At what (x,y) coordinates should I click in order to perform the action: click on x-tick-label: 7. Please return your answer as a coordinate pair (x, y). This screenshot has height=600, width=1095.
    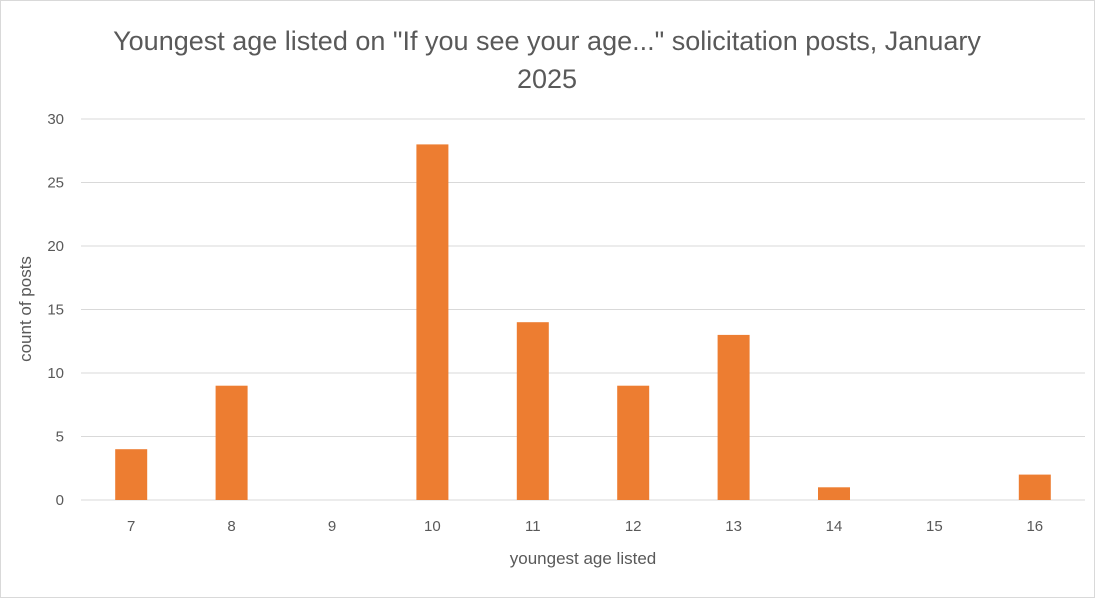
    Looking at the image, I should click on (131, 526).